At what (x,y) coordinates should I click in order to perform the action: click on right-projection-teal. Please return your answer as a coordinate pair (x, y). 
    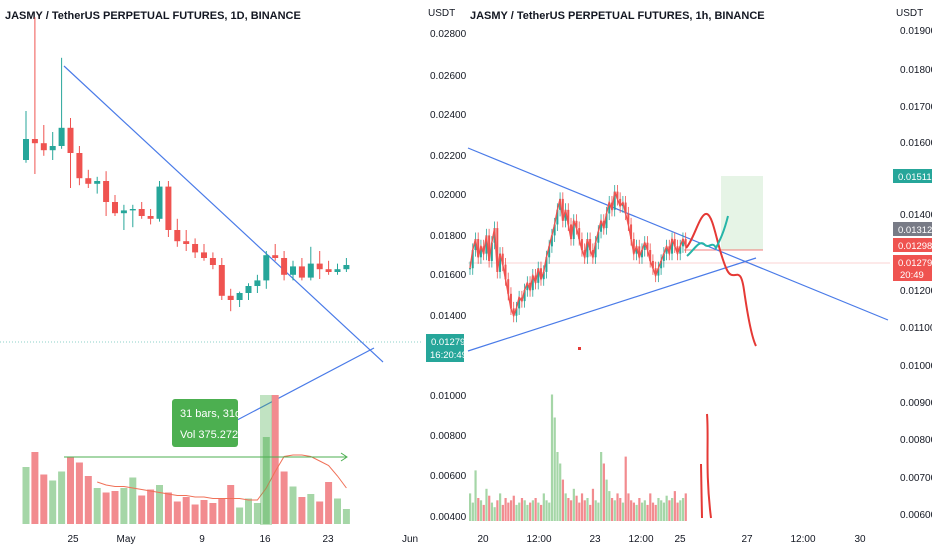
    Looking at the image, I should click on (707, 236).